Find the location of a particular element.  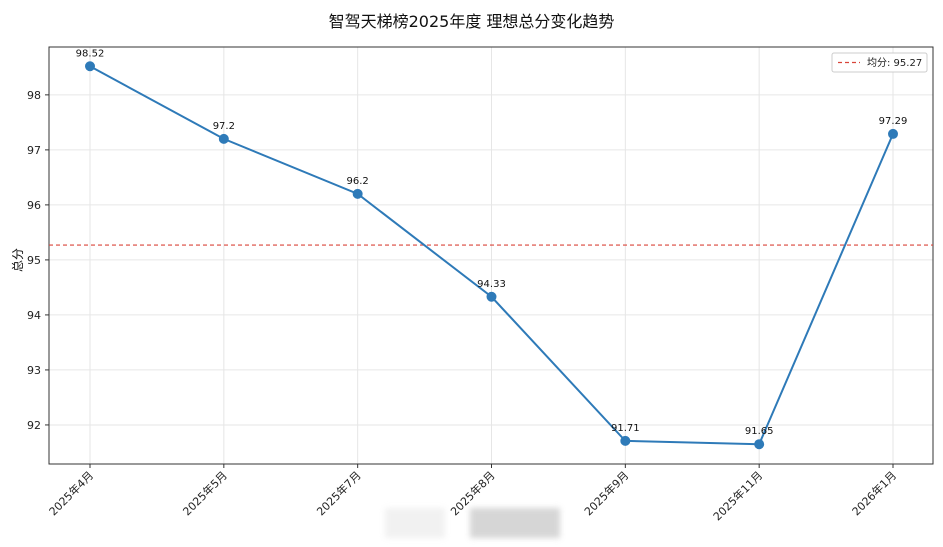

data-label: 94.33 is located at coordinates (491, 284).